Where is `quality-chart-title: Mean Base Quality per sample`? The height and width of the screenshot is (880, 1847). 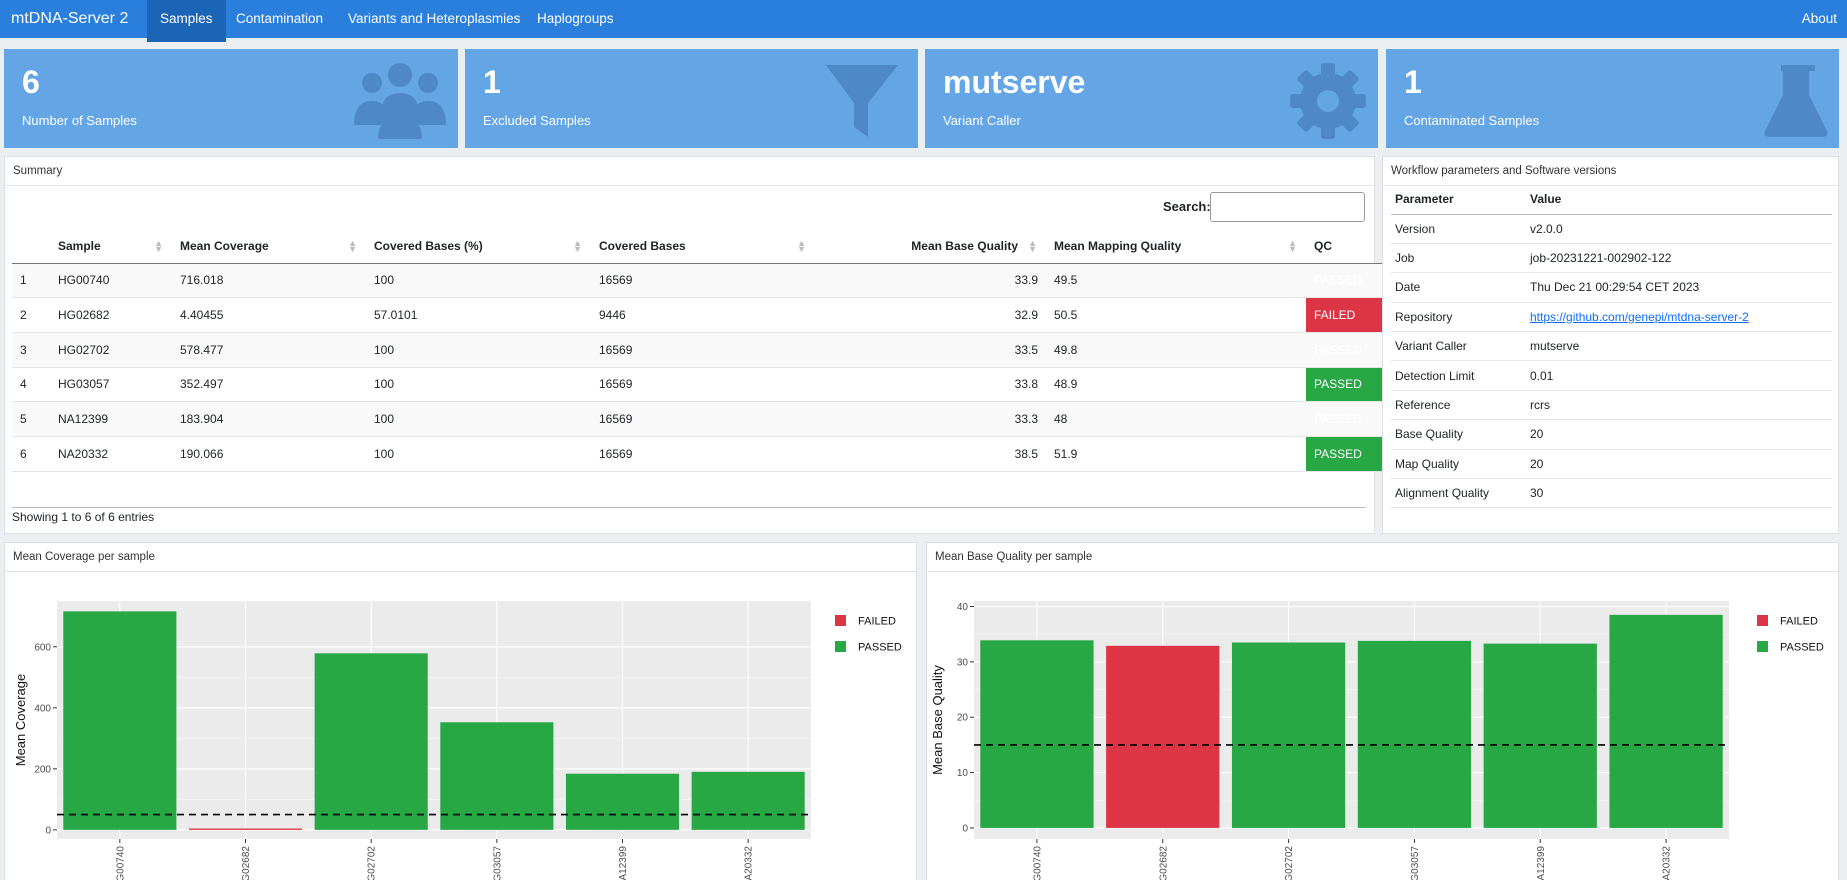 quality-chart-title: Mean Base Quality per sample is located at coordinates (1382, 557).